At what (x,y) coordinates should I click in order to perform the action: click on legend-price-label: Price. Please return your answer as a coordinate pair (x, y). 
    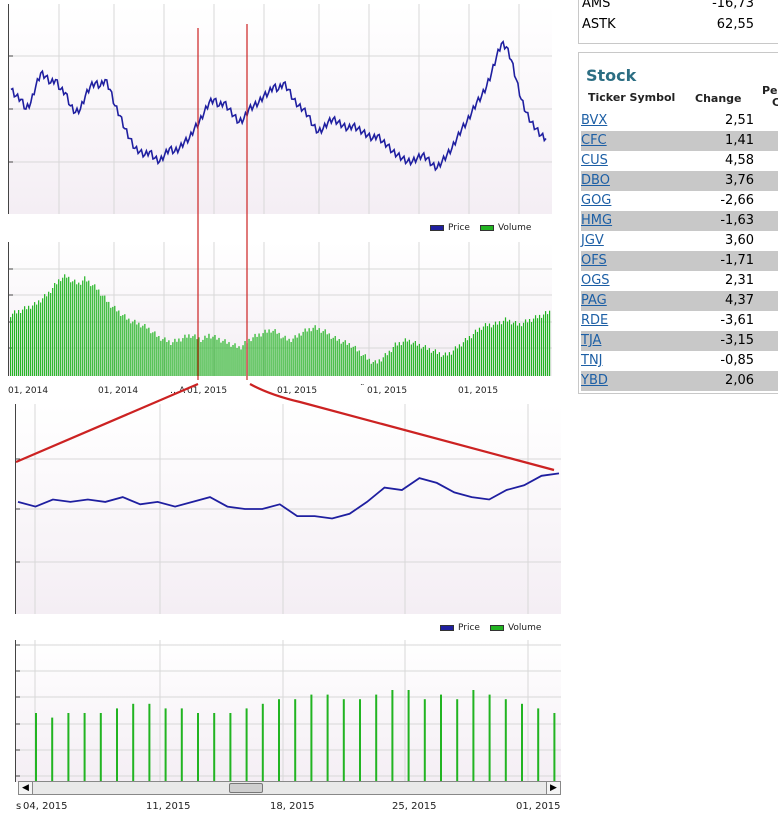
    Looking at the image, I should click on (469, 628).